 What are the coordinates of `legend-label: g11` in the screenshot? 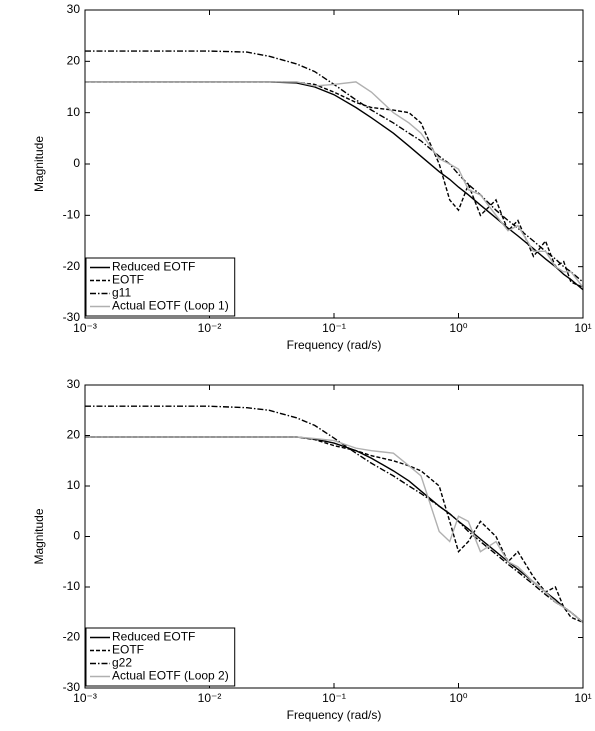 It's located at (121, 293).